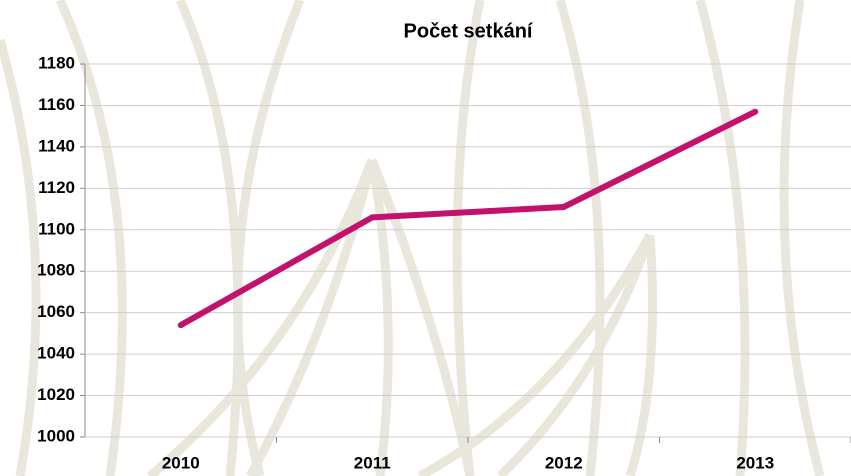 This screenshot has height=476, width=851. What do you see at coordinates (56, 145) in the screenshot?
I see `y-tick-label: 1140` at bounding box center [56, 145].